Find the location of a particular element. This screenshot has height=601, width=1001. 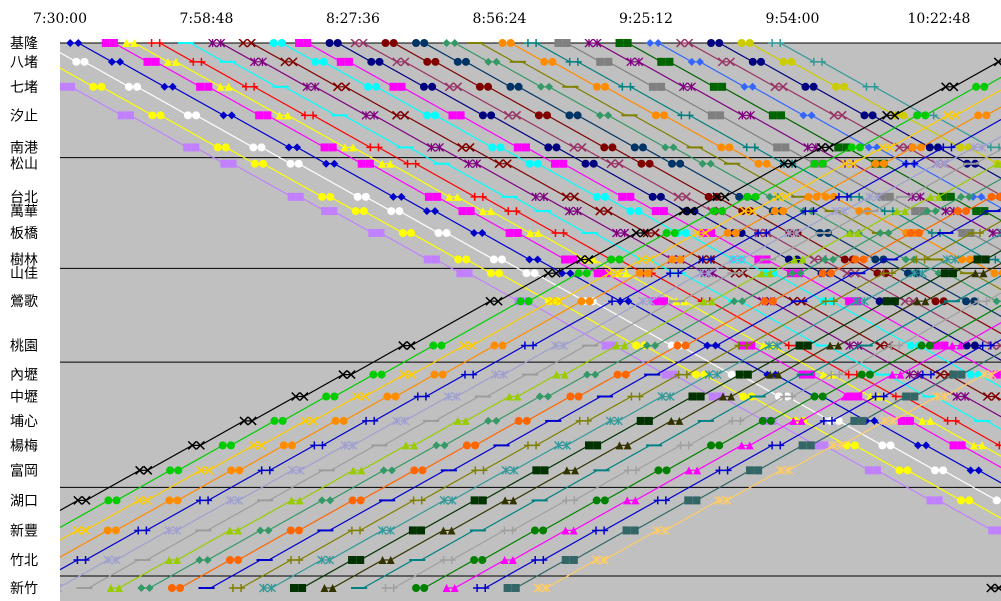

station-label: 桃園 is located at coordinates (24, 347).